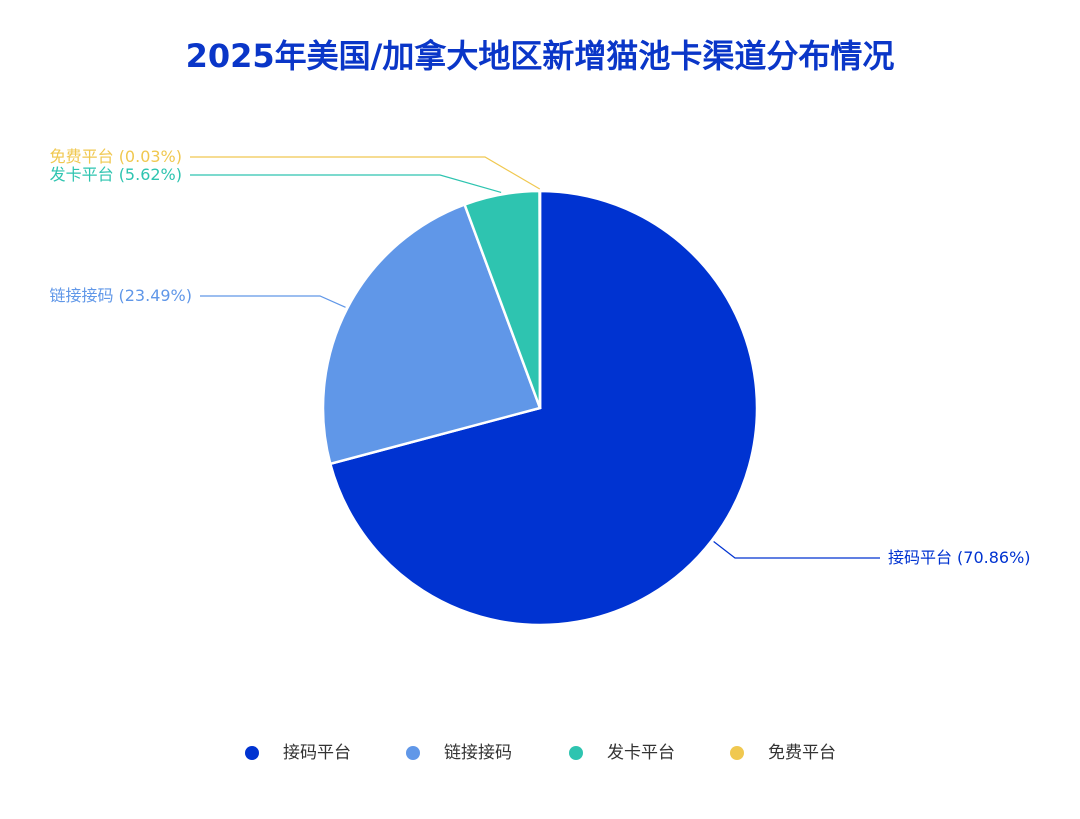 This screenshot has width=1080, height=819. What do you see at coordinates (994, 557) in the screenshot?
I see `label-value: (70.86%)` at bounding box center [994, 557].